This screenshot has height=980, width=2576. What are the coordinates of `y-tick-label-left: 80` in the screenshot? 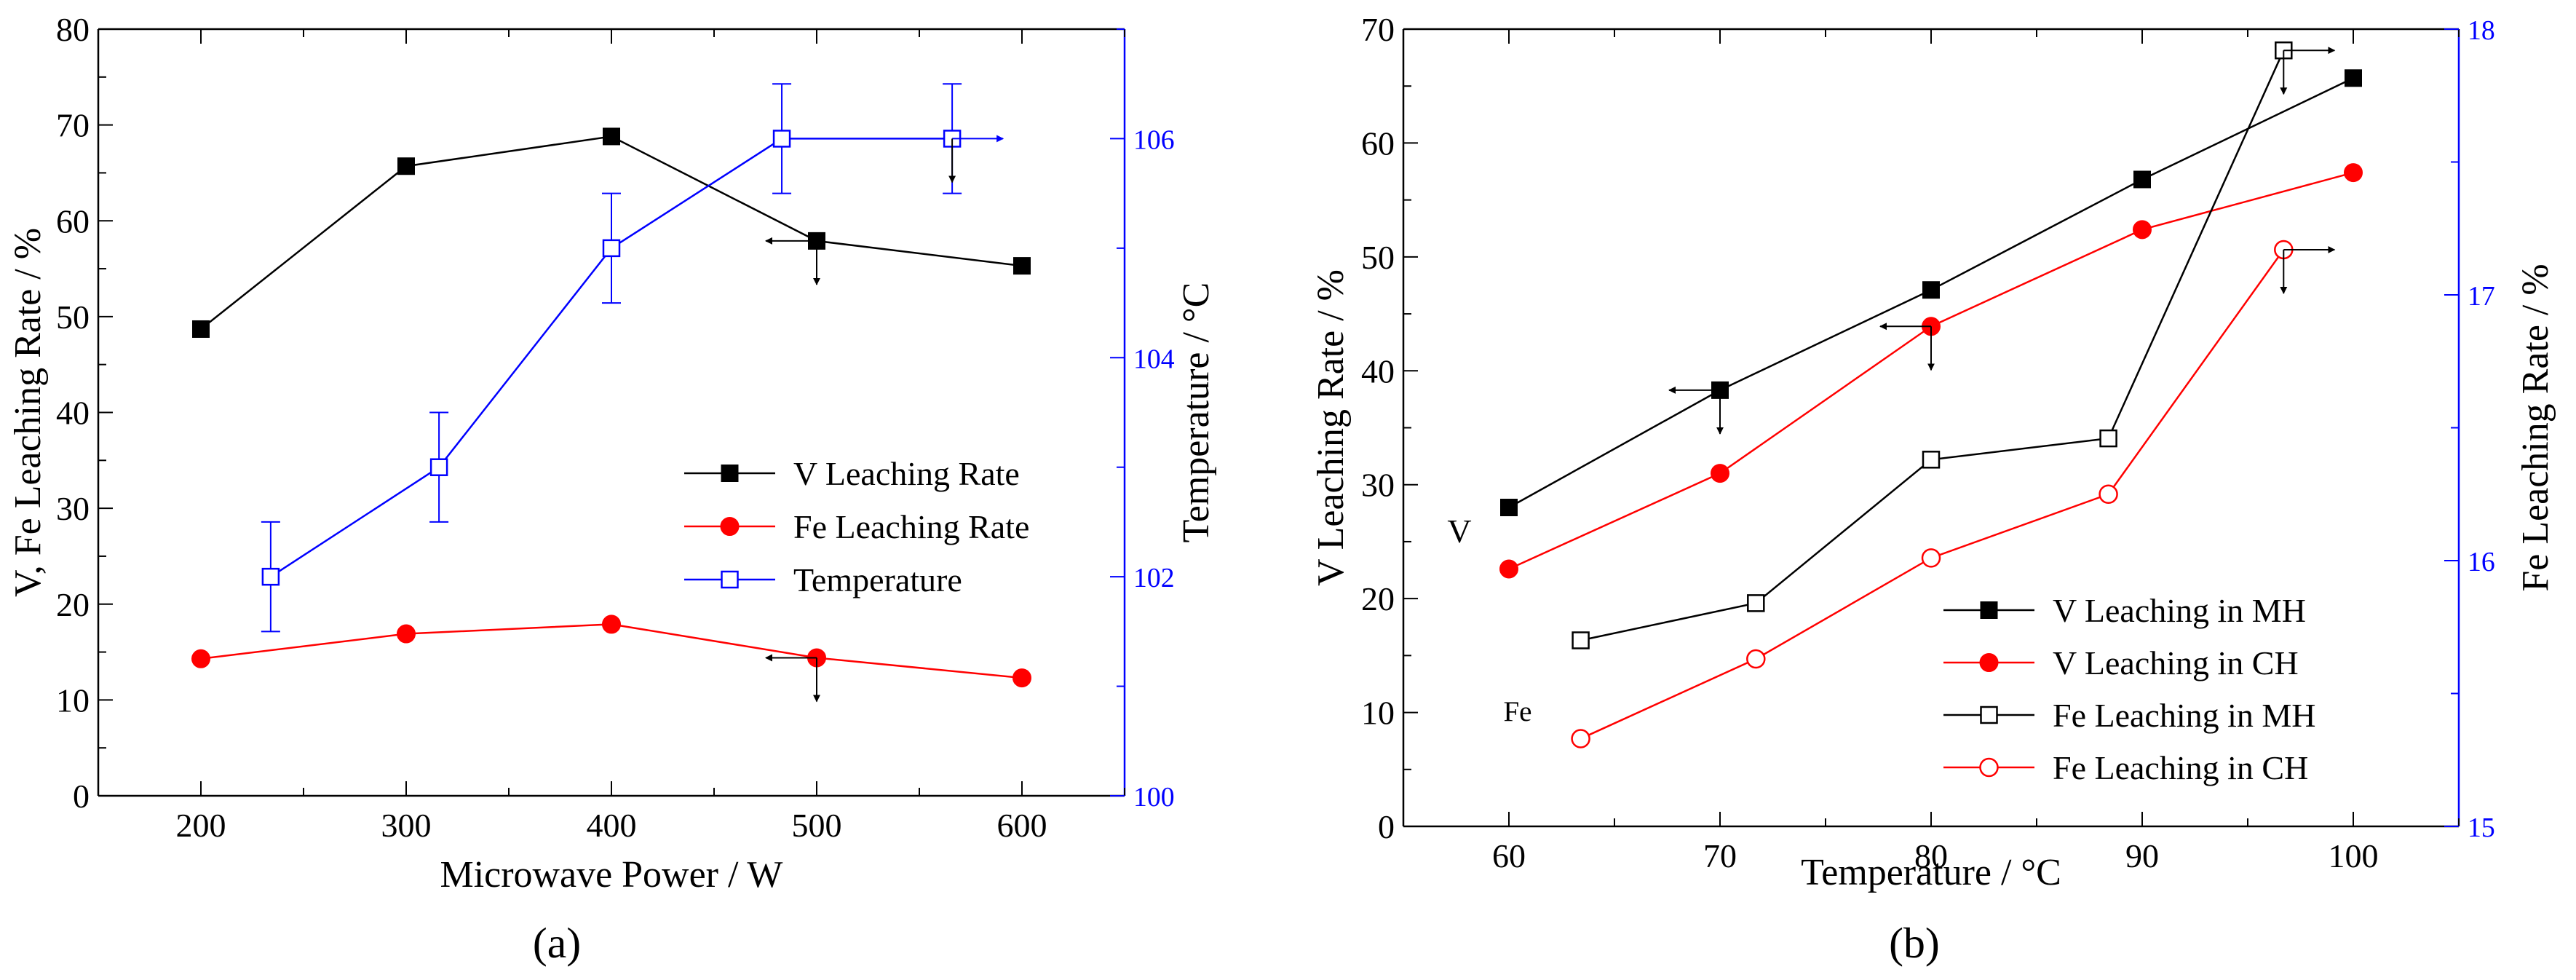 It's located at (73, 29).